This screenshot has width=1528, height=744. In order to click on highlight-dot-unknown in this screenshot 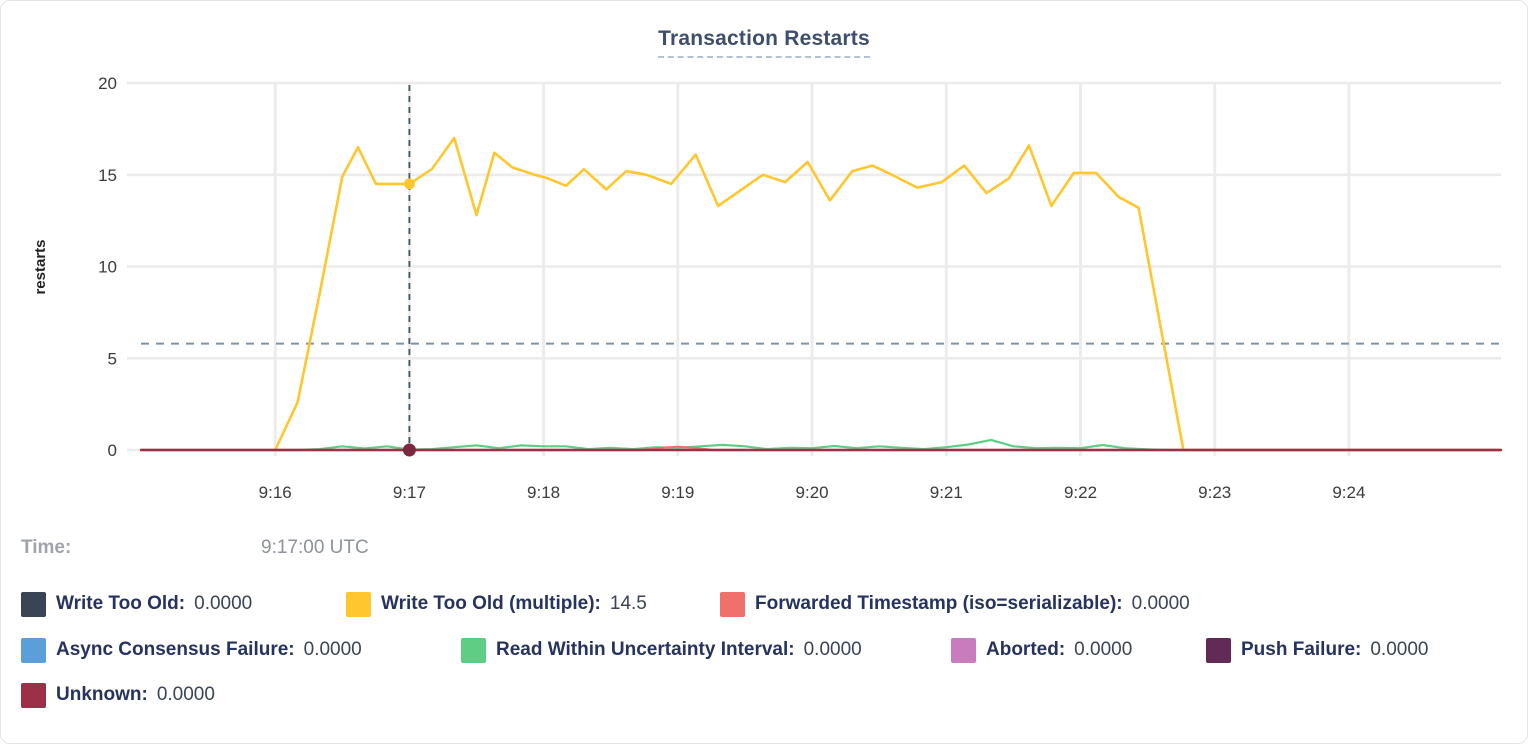, I will do `click(409, 450)`.